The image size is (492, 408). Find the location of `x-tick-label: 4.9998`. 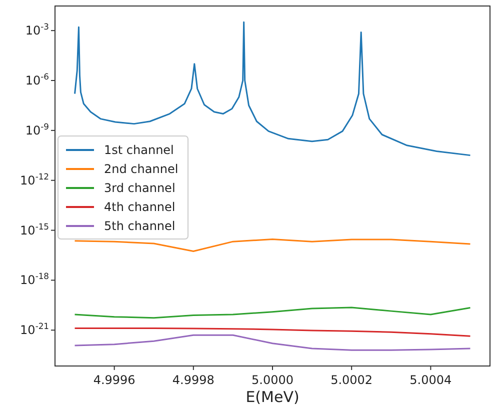

x-tick-label: 4.9998 is located at coordinates (193, 380).